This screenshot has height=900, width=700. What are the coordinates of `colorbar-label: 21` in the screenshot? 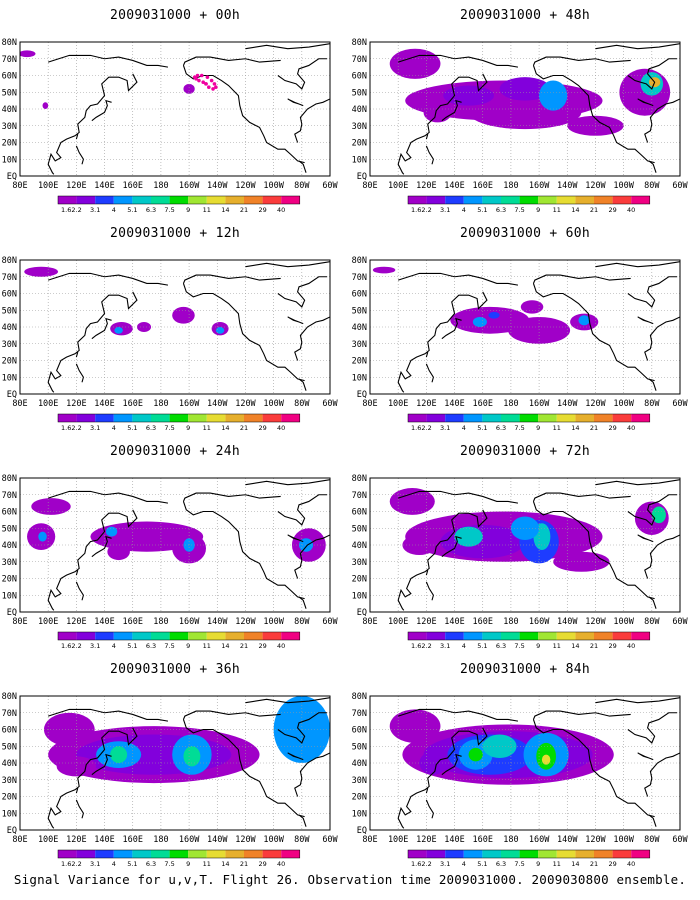 It's located at (594, 864).